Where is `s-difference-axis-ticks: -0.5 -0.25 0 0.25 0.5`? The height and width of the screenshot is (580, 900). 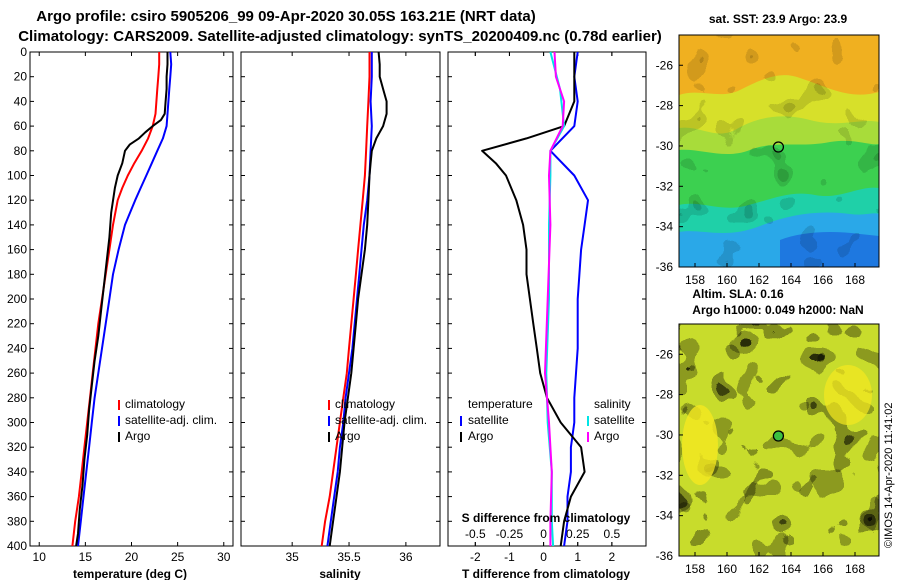 s-difference-axis-ticks: -0.5 -0.25 0 0.25 0.5 is located at coordinates (543, 299).